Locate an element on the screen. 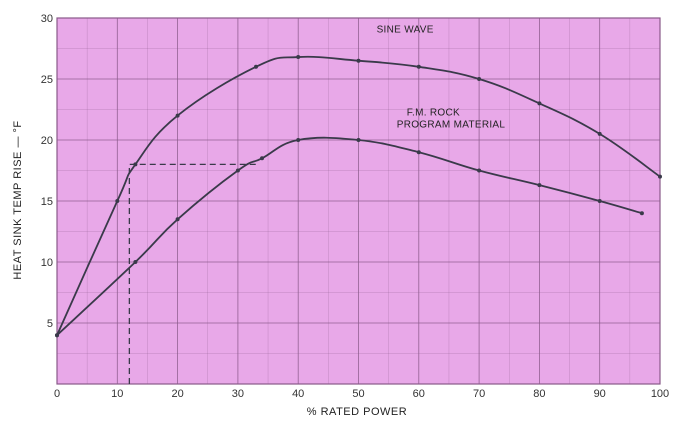  x-tick-label: 30 is located at coordinates (238, 394).